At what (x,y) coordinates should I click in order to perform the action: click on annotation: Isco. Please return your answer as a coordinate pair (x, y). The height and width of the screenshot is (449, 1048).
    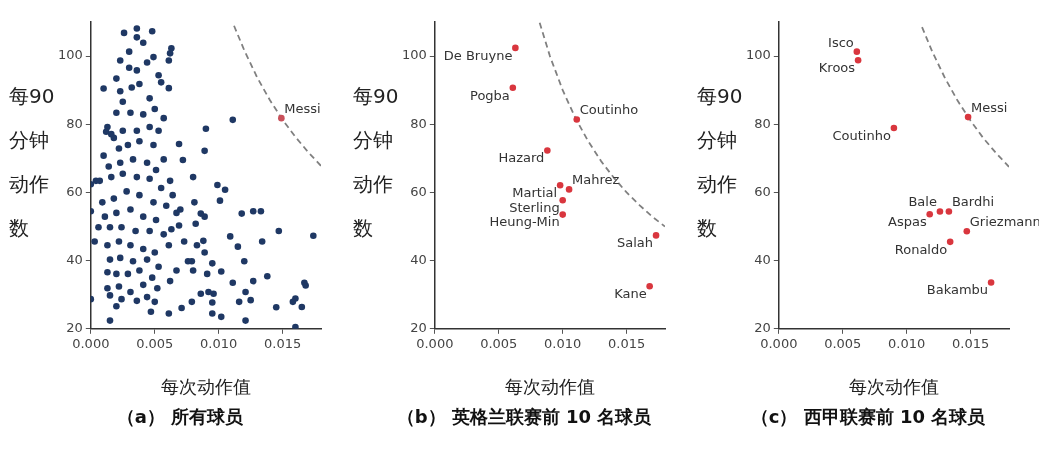
    Looking at the image, I should click on (841, 42).